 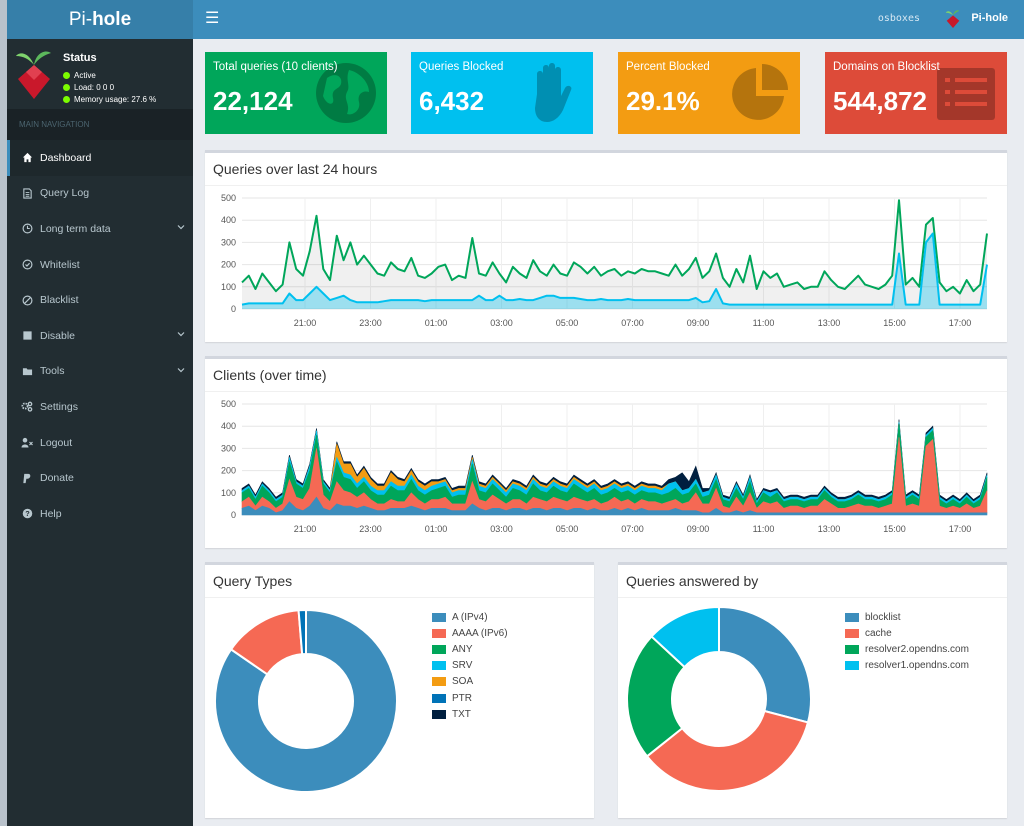 I want to click on status-load: Load: 0 0 0, so click(x=88, y=87).